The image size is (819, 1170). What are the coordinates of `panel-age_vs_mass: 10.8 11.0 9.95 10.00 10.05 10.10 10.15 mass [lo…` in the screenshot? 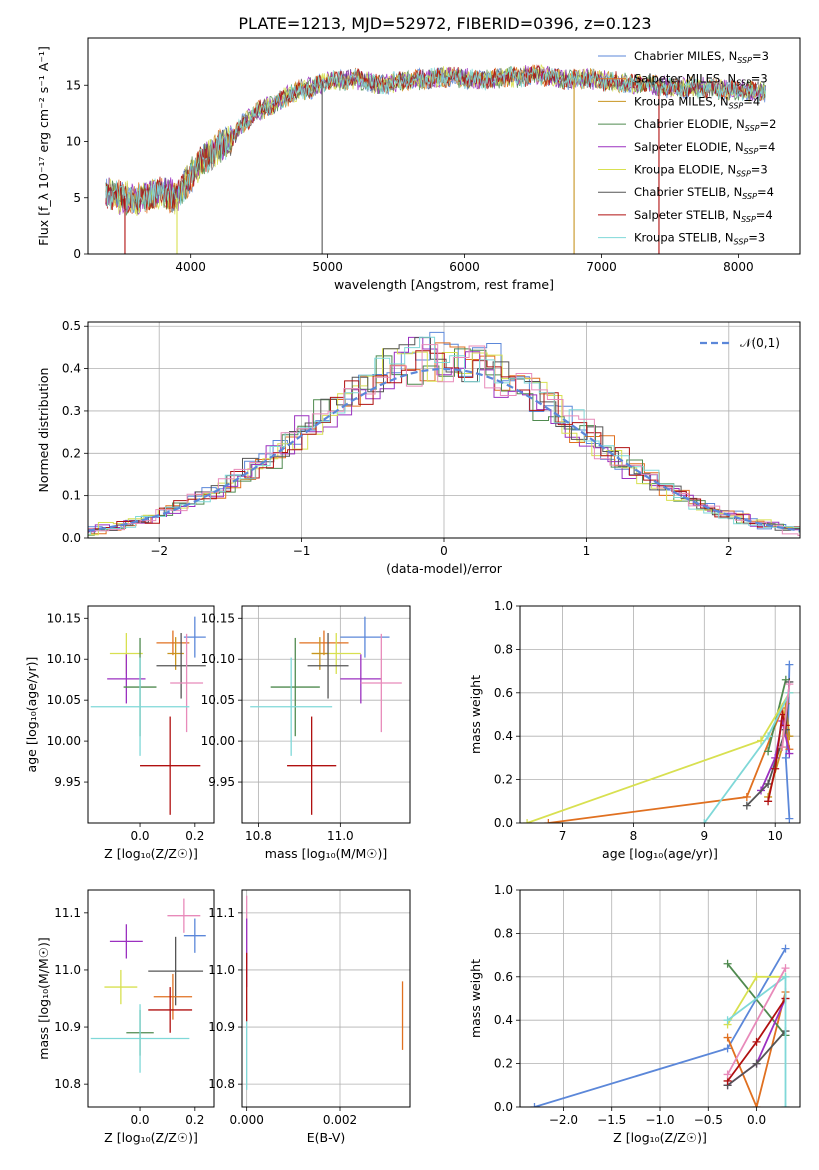 It's located at (306, 733).